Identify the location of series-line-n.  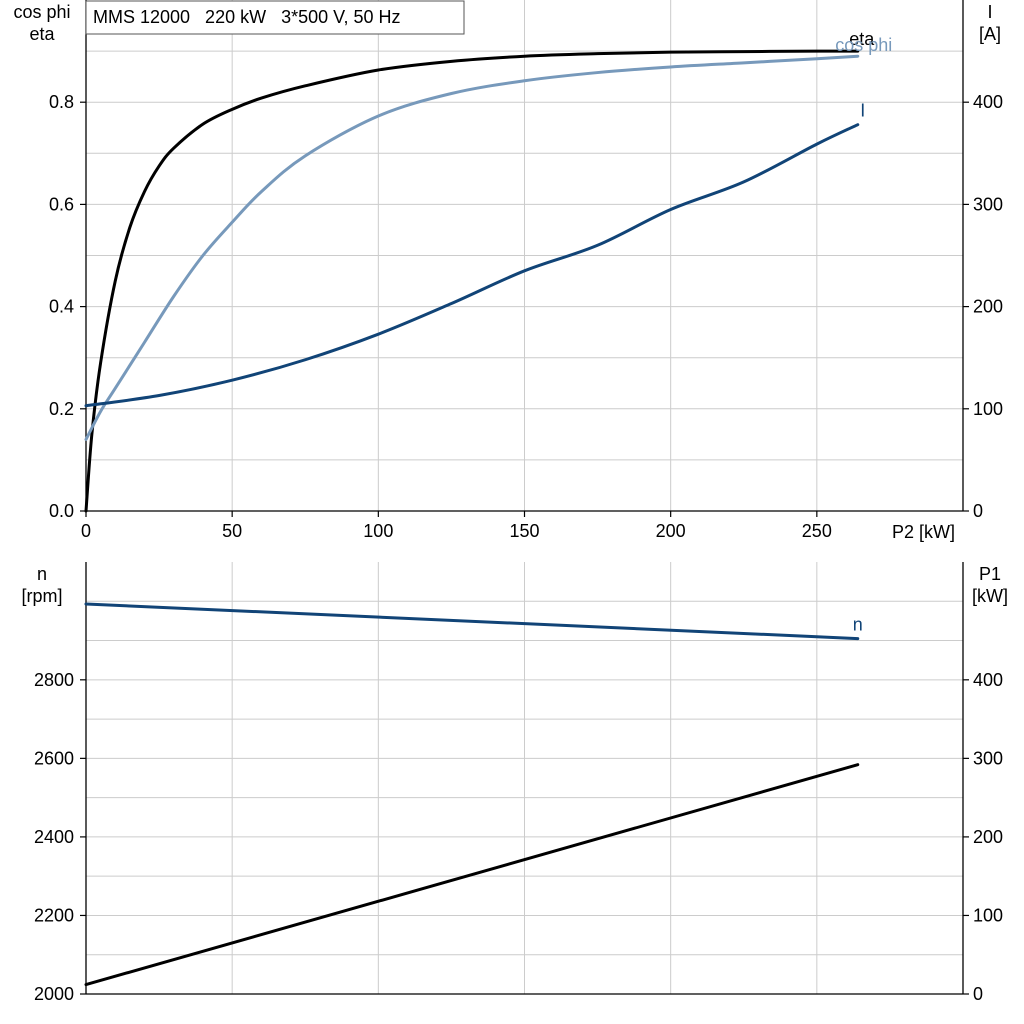
(472, 621).